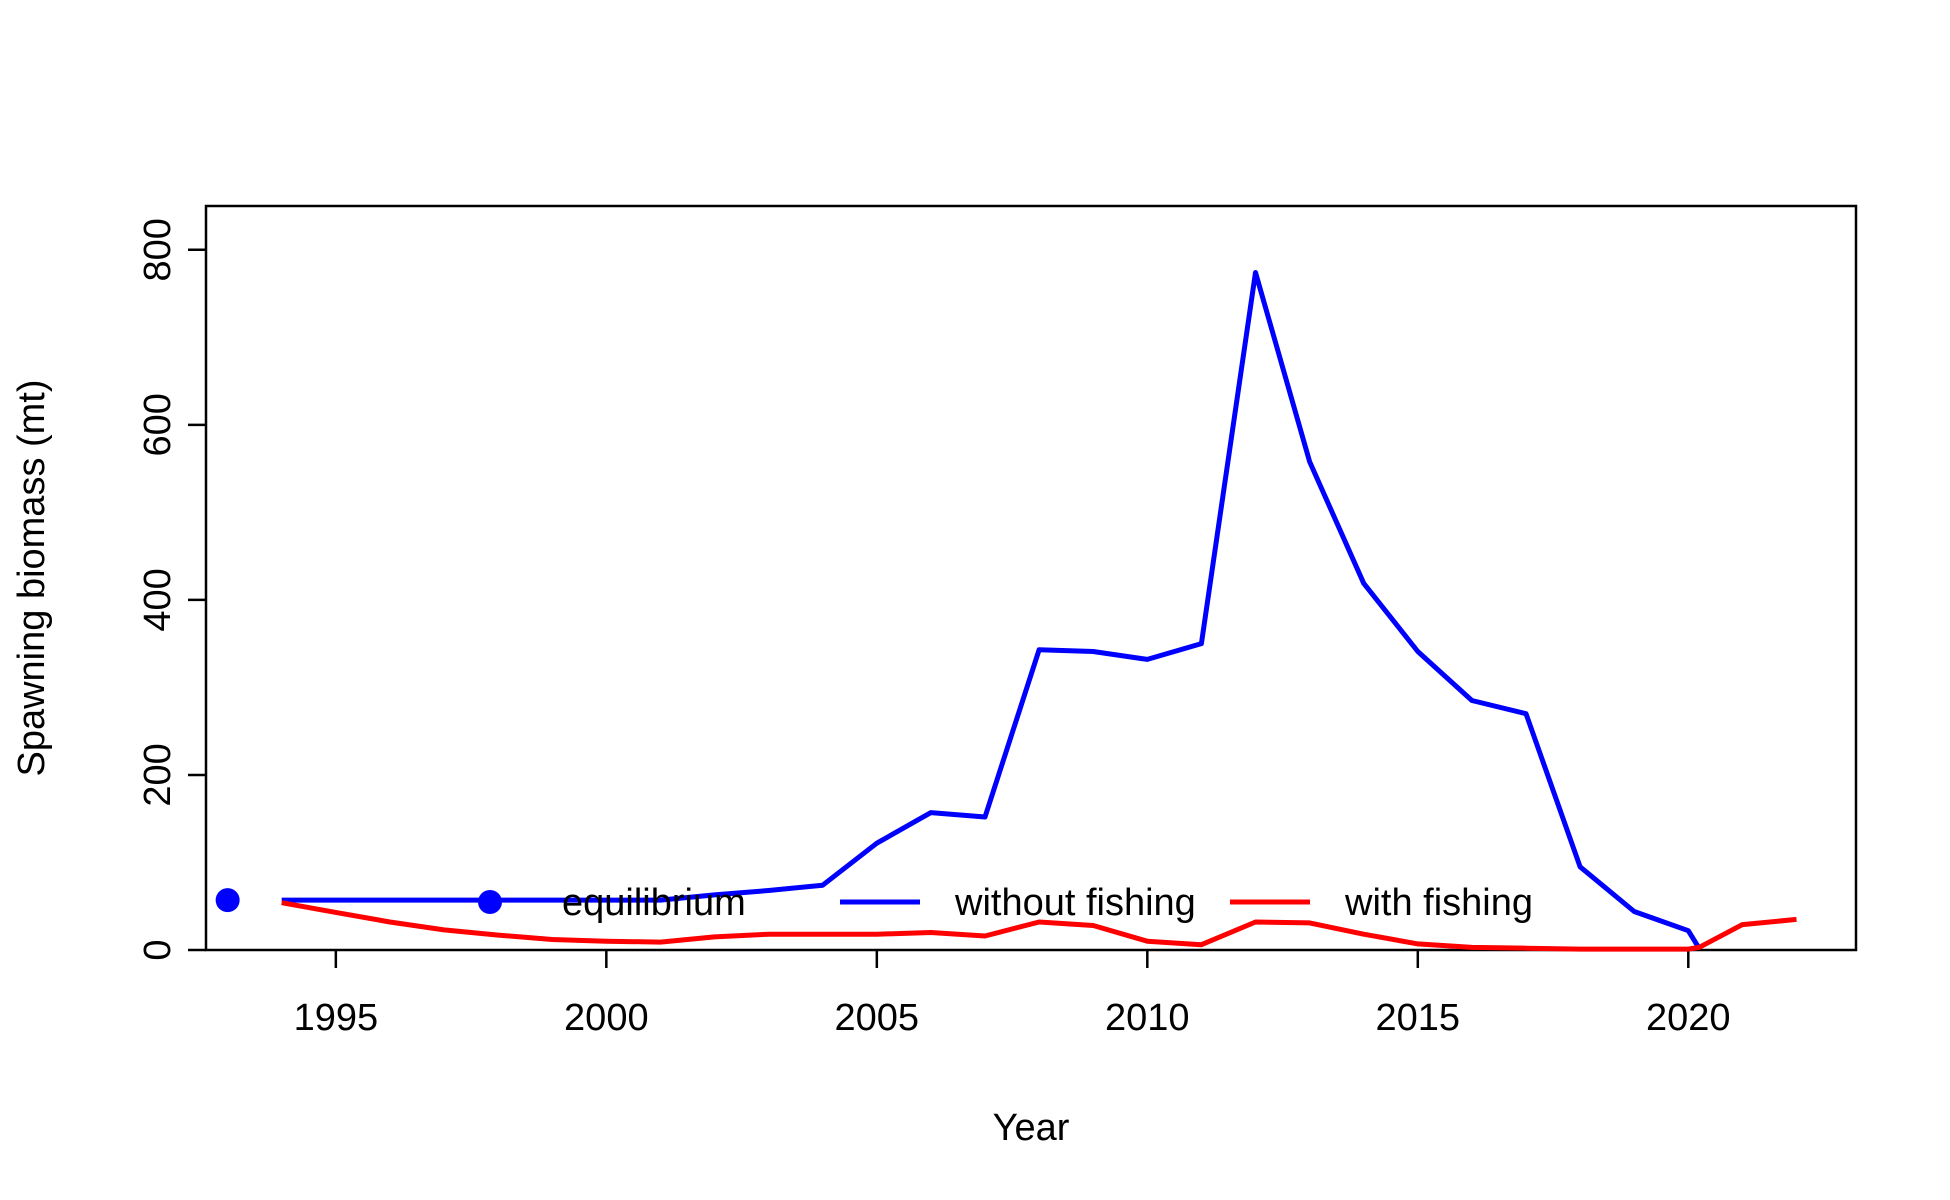  I want to click on x-tick-label: 2000, so click(606, 1018).